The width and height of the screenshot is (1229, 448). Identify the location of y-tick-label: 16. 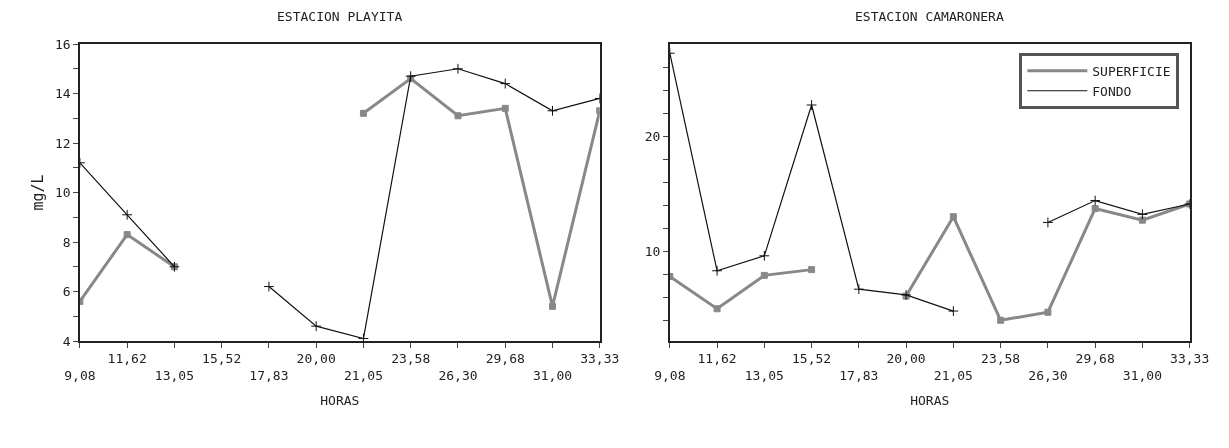
(62, 44).